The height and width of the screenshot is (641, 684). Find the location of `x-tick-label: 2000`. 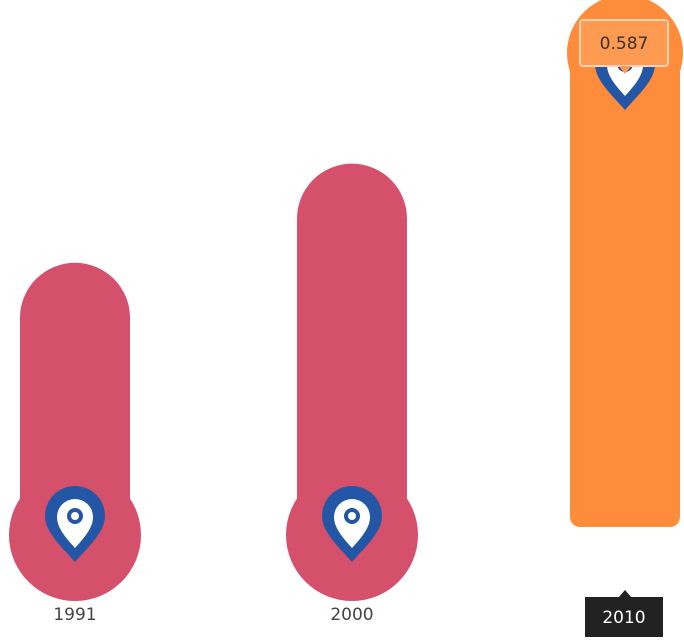

x-tick-label: 2000 is located at coordinates (351, 615).